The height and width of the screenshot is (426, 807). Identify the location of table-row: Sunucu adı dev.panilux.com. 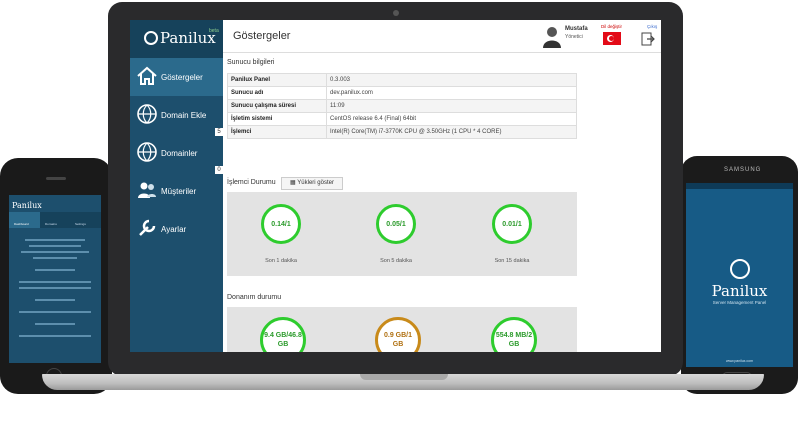
(402, 93).